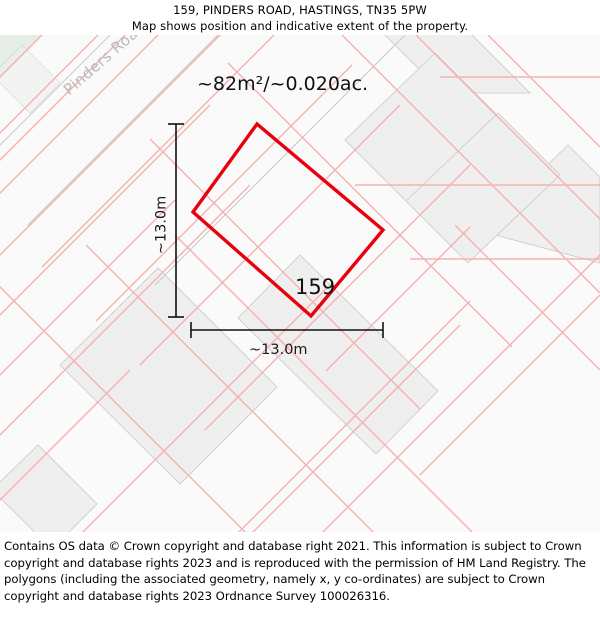  What do you see at coordinates (283, 84) in the screenshot?
I see `area-label: ~82m²/~0.020ac.` at bounding box center [283, 84].